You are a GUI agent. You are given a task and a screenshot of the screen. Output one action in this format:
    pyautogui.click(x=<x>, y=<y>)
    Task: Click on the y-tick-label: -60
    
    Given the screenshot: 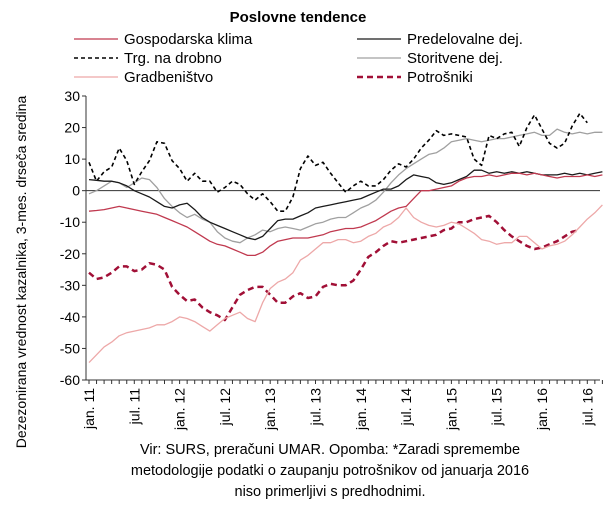 What is the action you would take?
    pyautogui.click(x=70, y=380)
    